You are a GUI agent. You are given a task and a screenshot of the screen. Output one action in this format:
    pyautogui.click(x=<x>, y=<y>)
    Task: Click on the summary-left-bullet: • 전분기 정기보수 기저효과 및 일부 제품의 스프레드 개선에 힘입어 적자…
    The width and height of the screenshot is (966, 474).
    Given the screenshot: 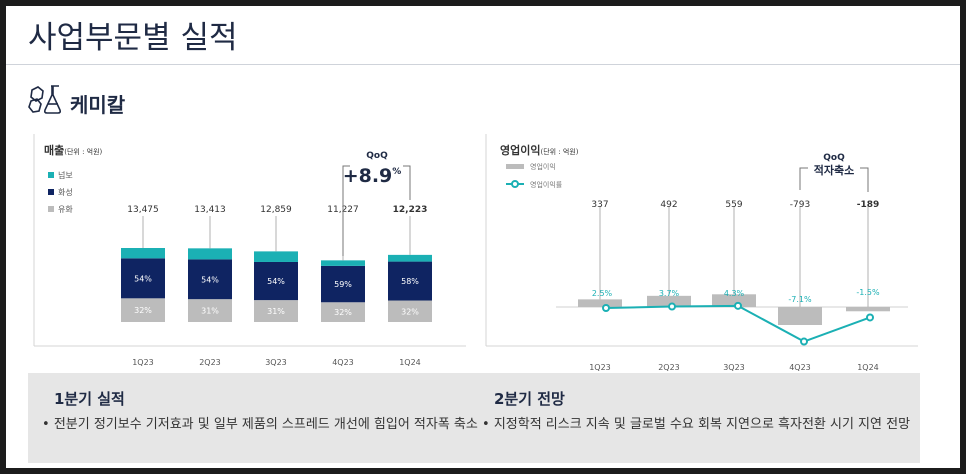 What is the action you would take?
    pyautogui.click(x=260, y=424)
    